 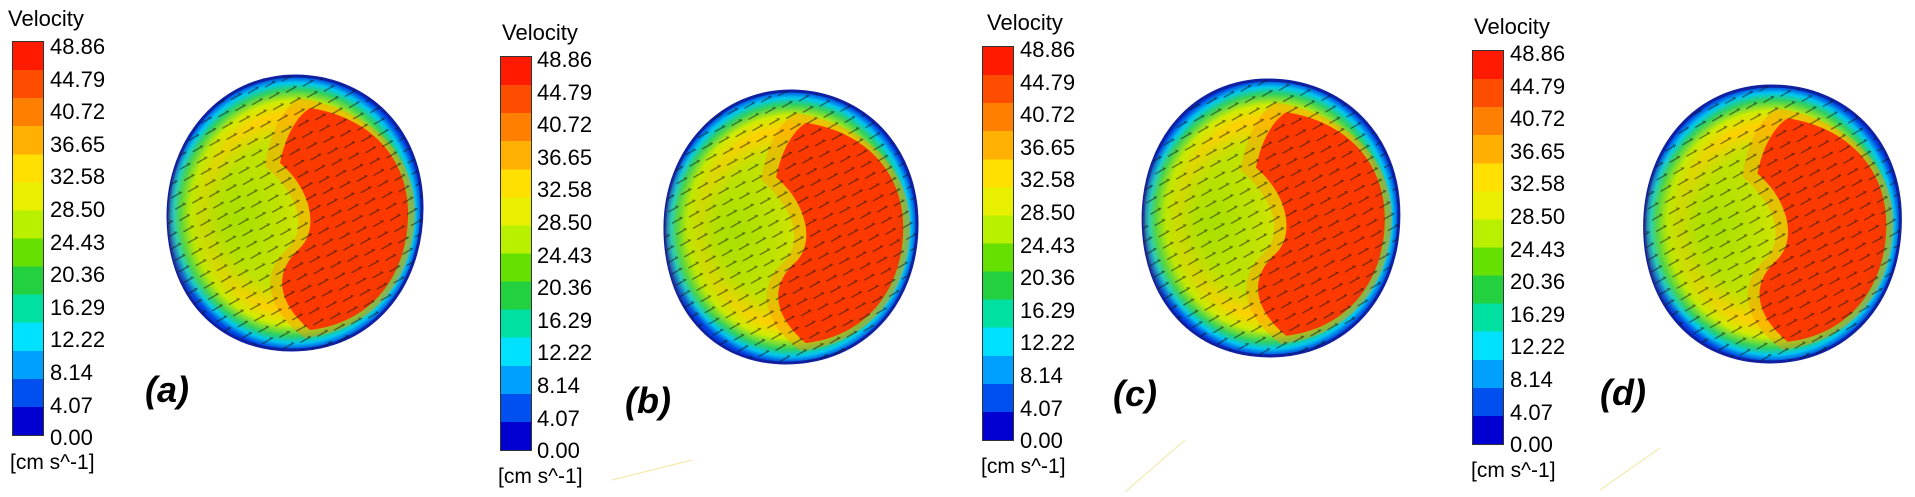 I want to click on panel-label: (c), so click(x=1135, y=393).